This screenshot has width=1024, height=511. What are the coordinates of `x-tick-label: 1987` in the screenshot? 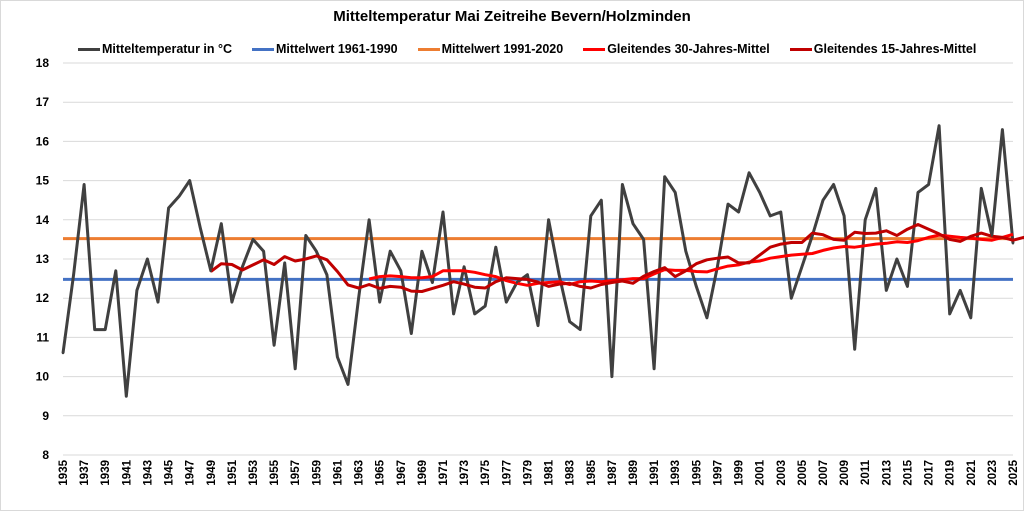 It's located at (613, 473).